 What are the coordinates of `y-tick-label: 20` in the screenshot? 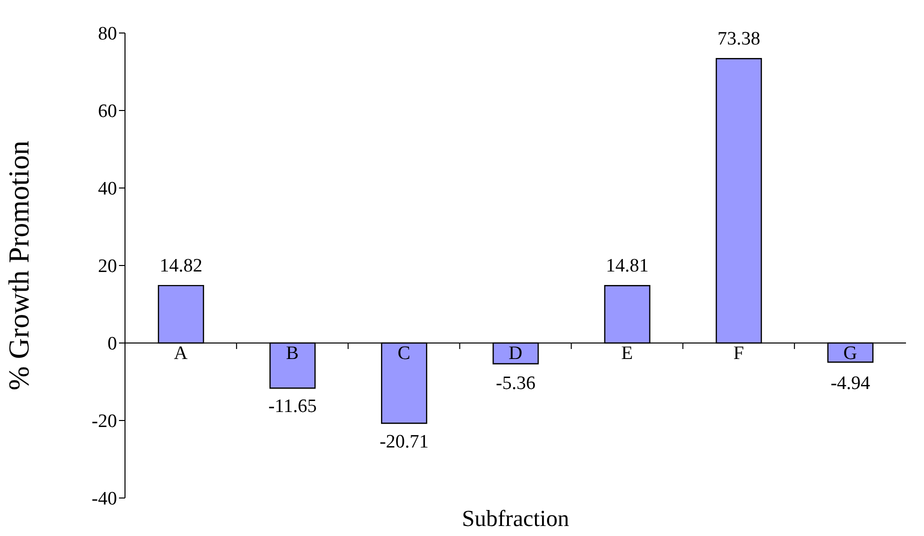 It's located at (107, 267).